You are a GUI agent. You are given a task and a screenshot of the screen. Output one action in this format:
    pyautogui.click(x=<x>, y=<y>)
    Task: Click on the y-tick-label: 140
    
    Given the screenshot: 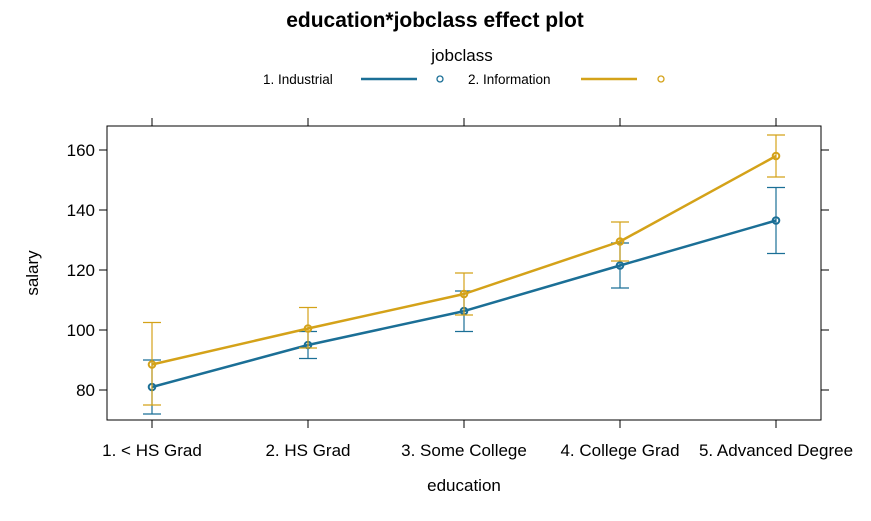 What is the action you would take?
    pyautogui.click(x=81, y=210)
    